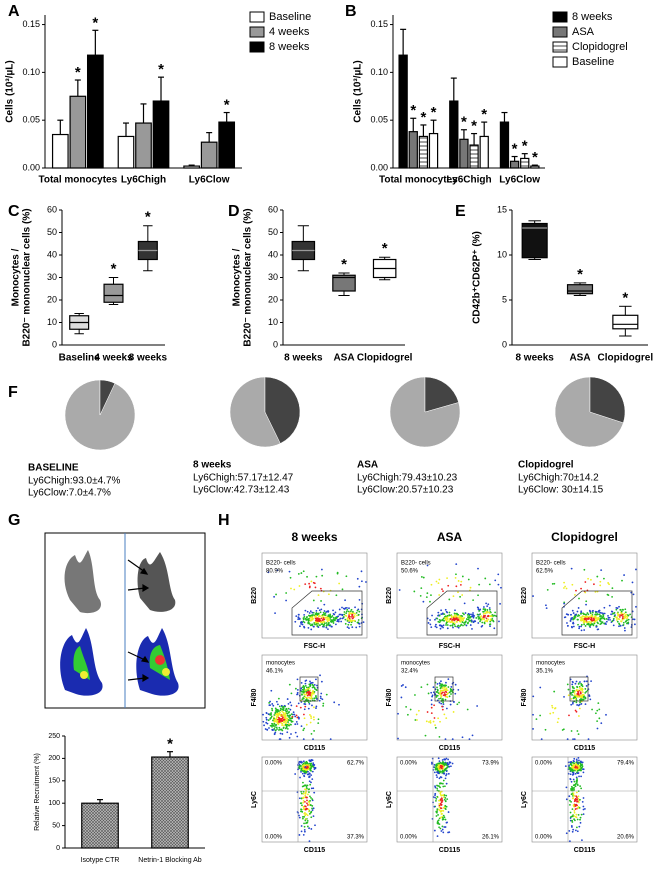 This screenshot has width=664, height=875. What do you see at coordinates (584, 799) in the screenshot?
I see `flow-frame` at bounding box center [584, 799].